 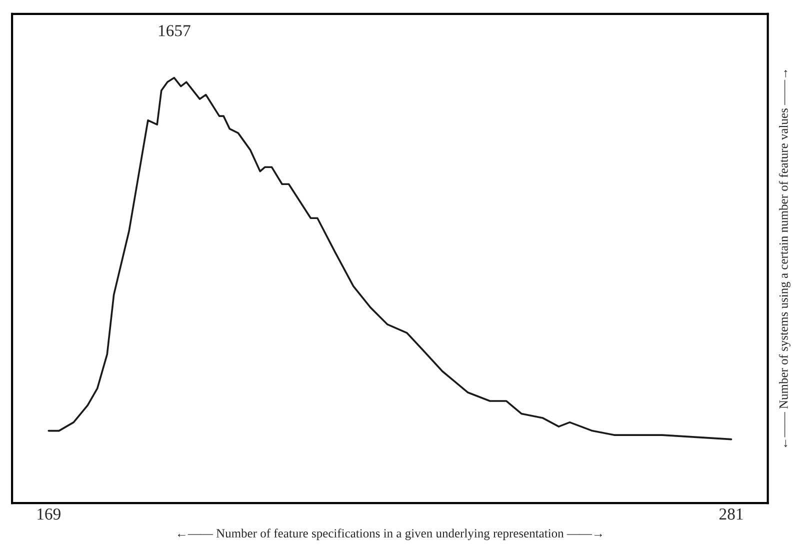 What do you see at coordinates (174, 30) in the screenshot?
I see `annotation: 1657` at bounding box center [174, 30].